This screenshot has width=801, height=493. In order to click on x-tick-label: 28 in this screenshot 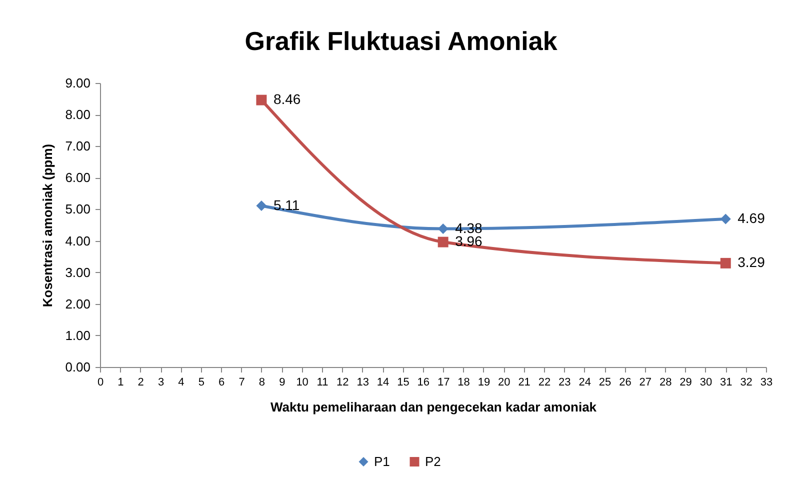, I will do `click(665, 382)`.